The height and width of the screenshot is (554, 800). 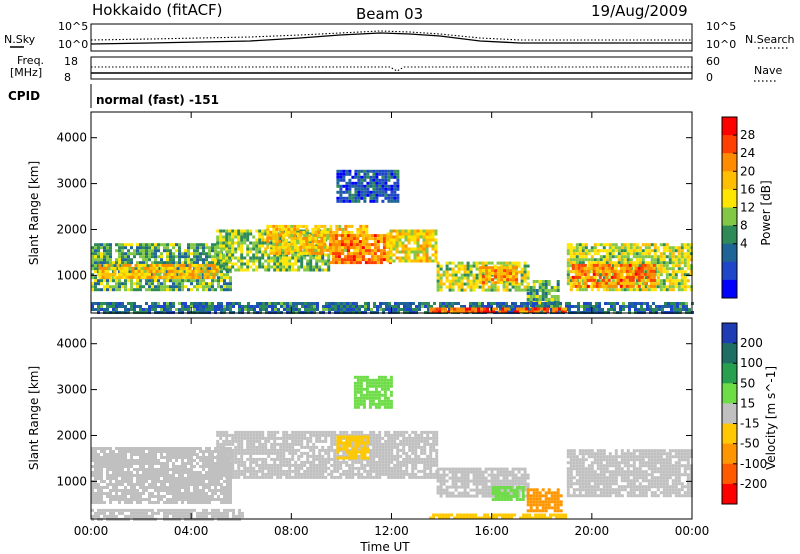 I want to click on nave-curve, so click(x=391, y=69).